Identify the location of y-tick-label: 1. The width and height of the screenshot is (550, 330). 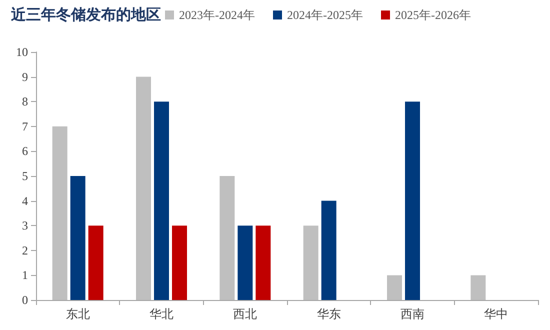
(25, 275).